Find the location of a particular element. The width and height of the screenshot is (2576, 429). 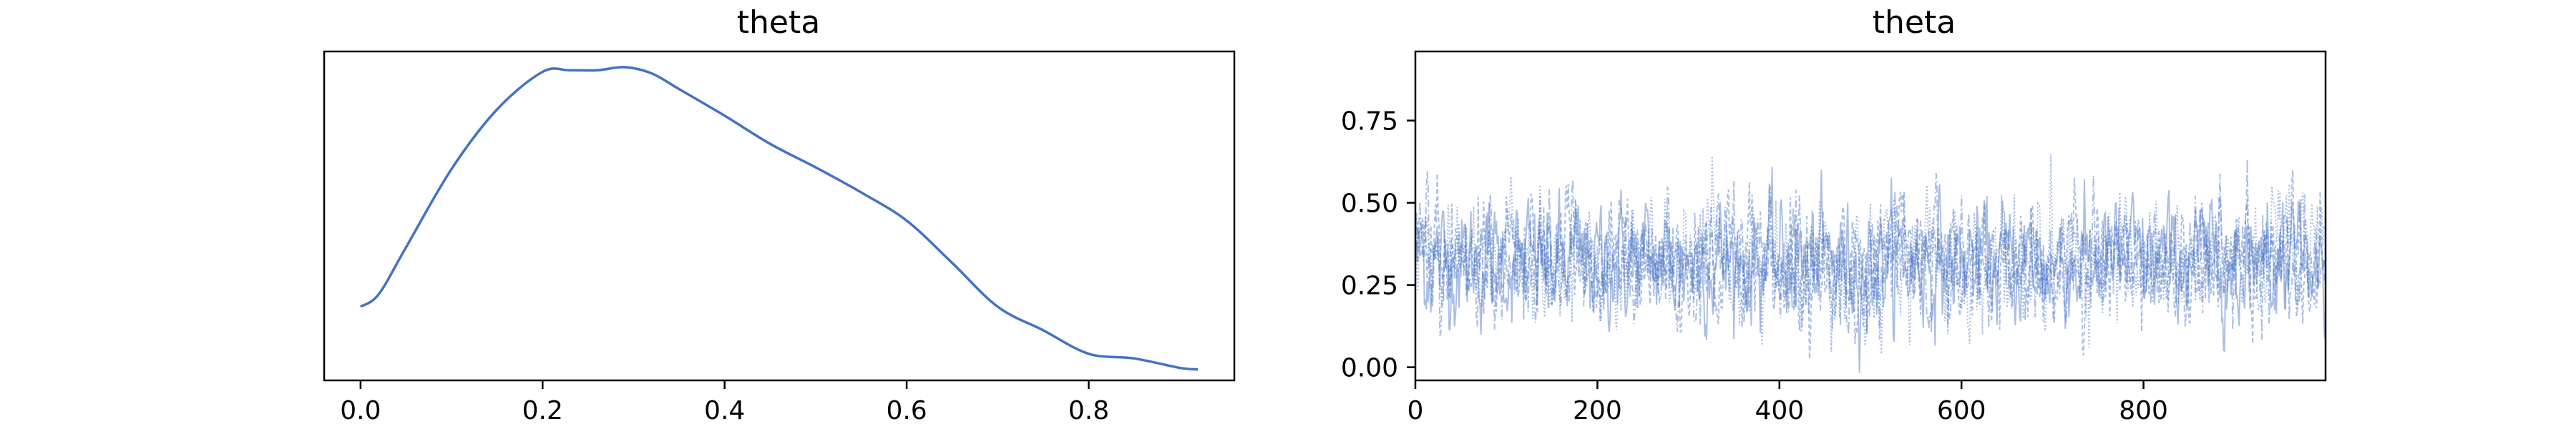

trace-x-tick-label: 400 is located at coordinates (1779, 410).